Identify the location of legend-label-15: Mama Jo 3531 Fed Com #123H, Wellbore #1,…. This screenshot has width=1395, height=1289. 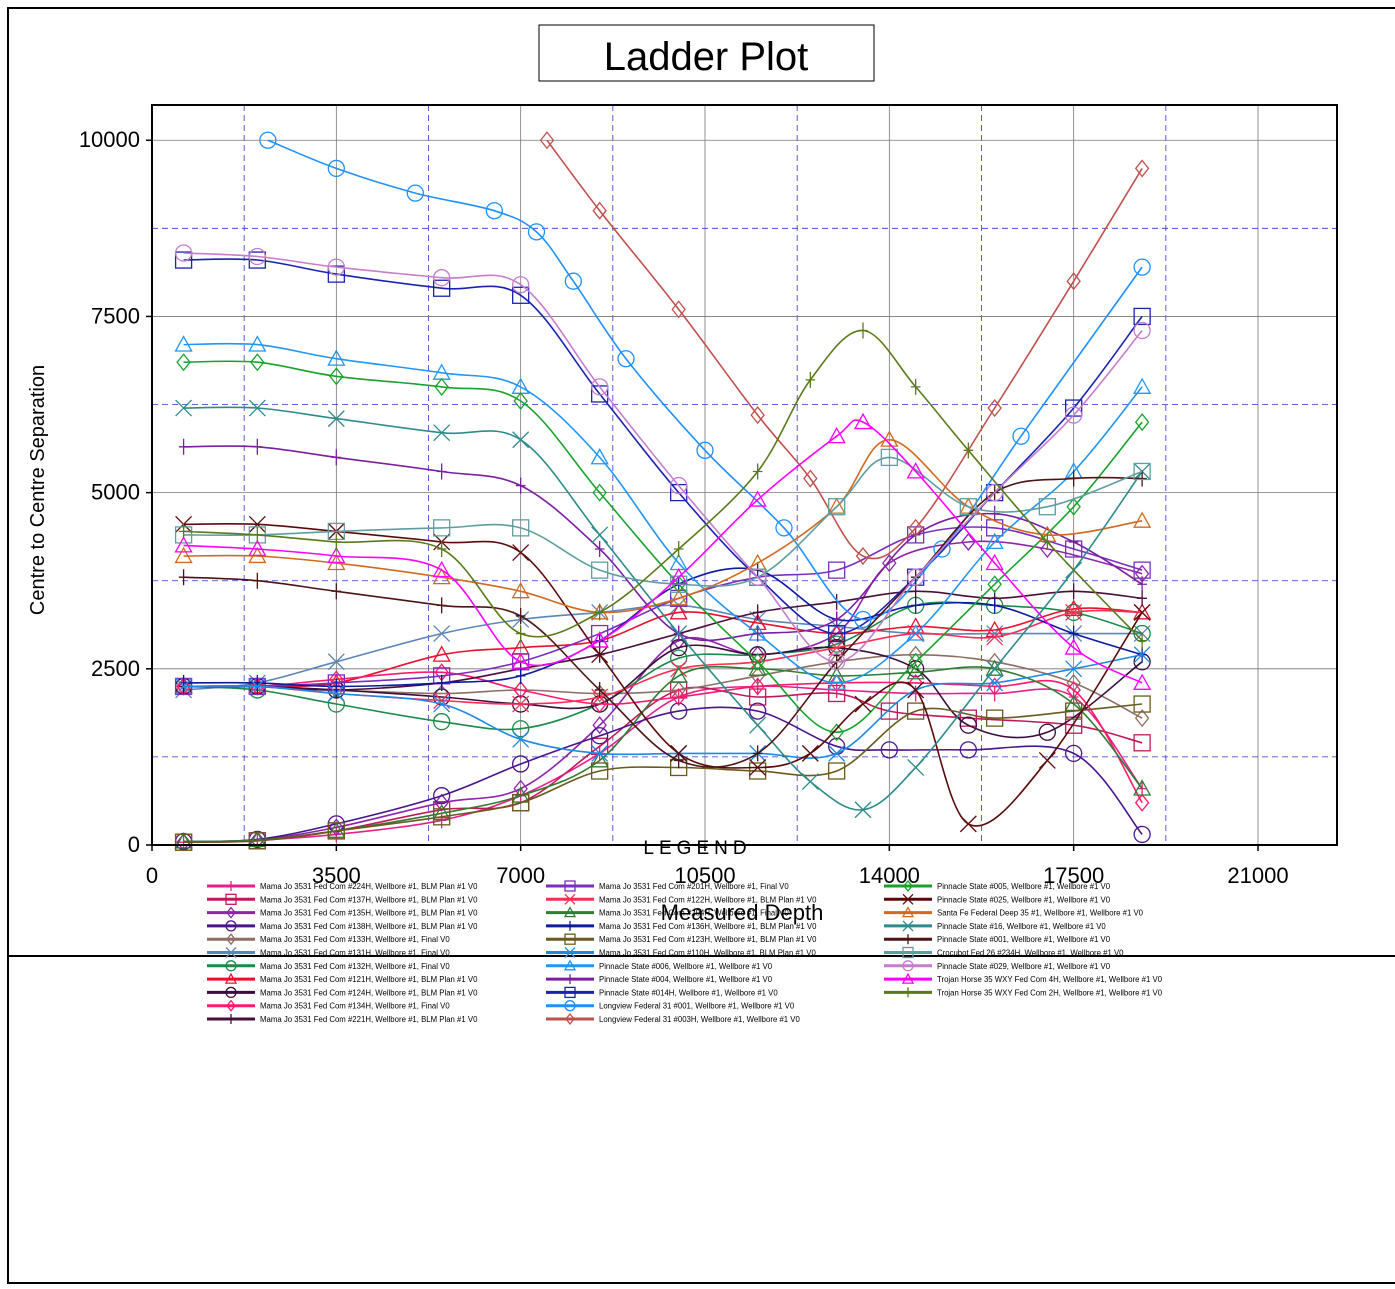
(708, 939).